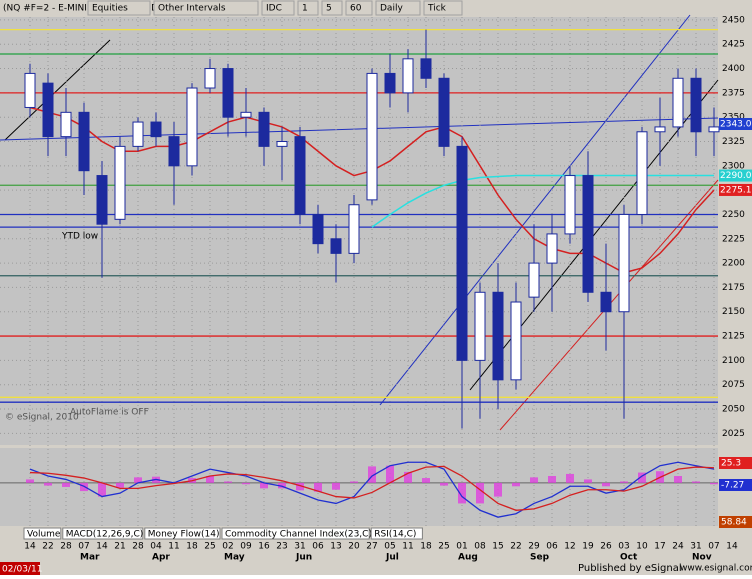  What do you see at coordinates (733, 434) in the screenshot?
I see `y-tick-label: 2025` at bounding box center [733, 434].